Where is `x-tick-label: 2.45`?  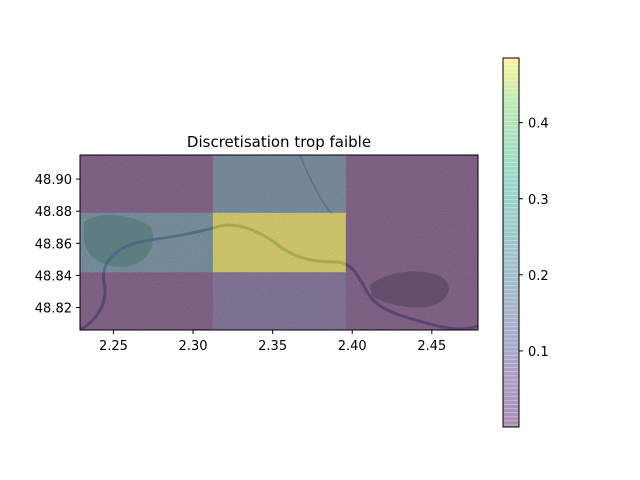 x-tick-label: 2.45 is located at coordinates (431, 346).